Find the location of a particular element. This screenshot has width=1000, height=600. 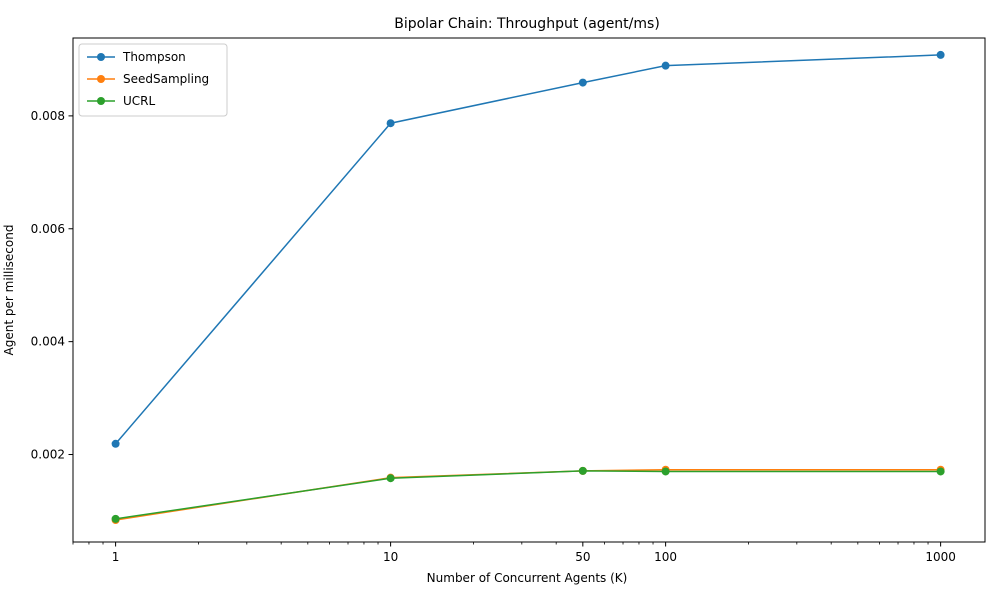

x-tick-label: 10 is located at coordinates (390, 557).